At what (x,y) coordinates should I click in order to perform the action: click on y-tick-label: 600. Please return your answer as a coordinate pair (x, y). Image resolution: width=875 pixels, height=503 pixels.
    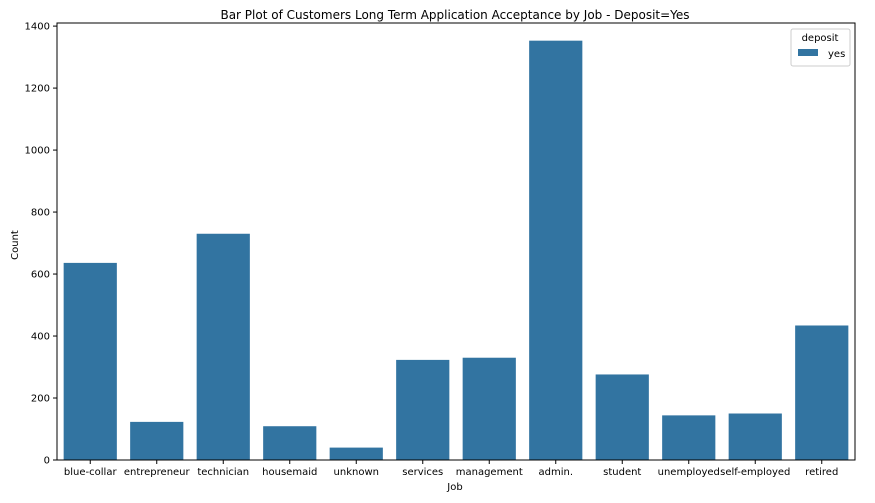
    Looking at the image, I should click on (40, 275).